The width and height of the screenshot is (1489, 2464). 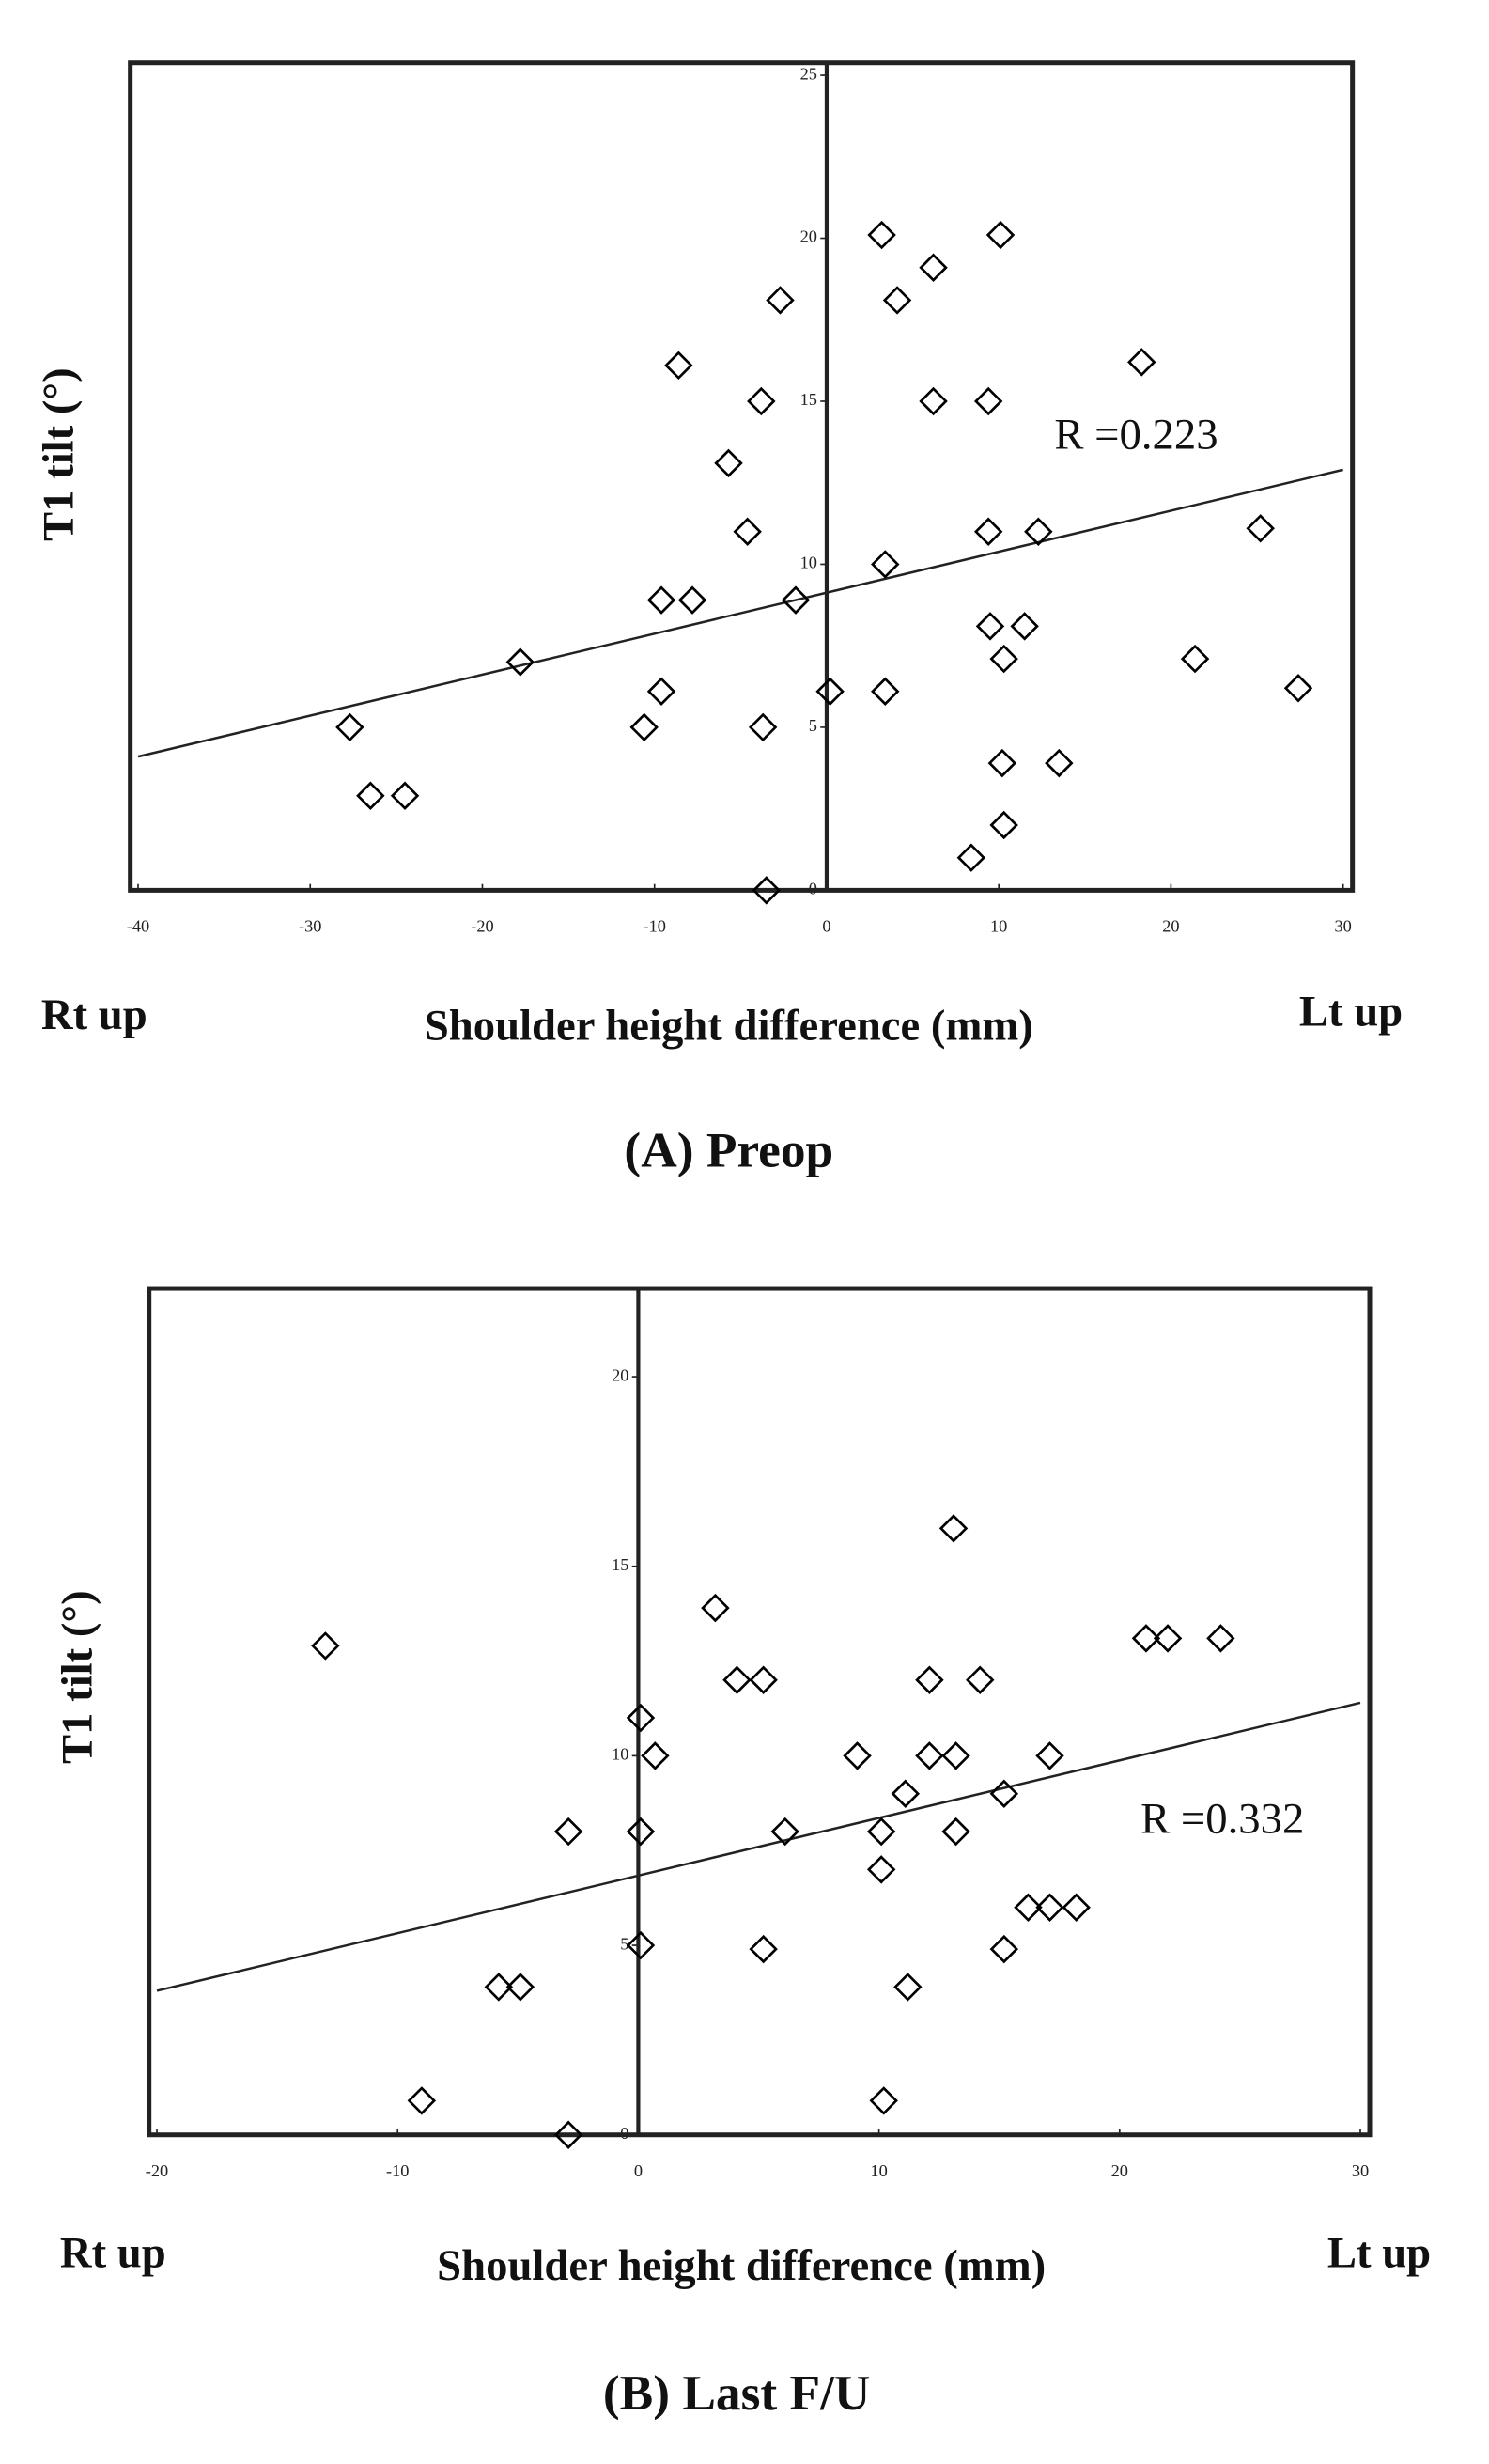 I want to click on x-tick-label: -40, so click(x=138, y=926).